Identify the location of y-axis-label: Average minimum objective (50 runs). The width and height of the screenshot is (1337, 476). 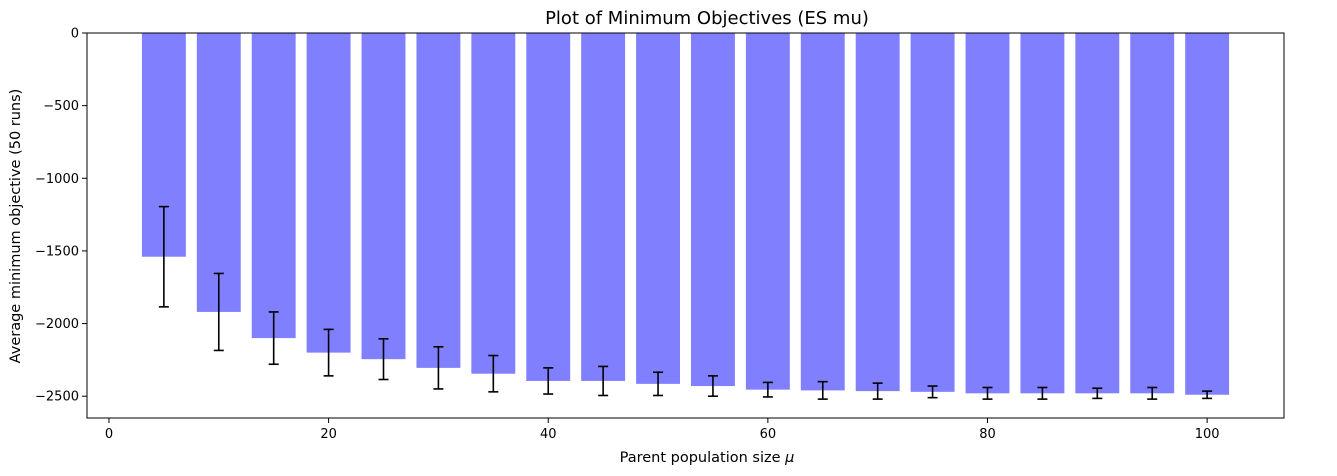
(16, 226).